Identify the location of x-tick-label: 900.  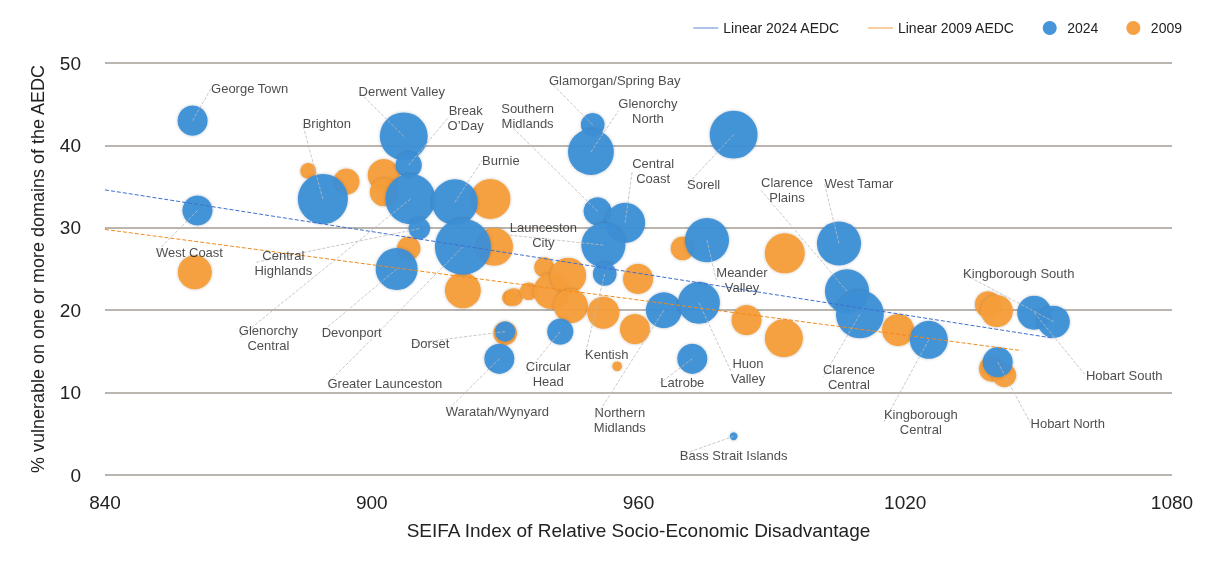
(371, 502).